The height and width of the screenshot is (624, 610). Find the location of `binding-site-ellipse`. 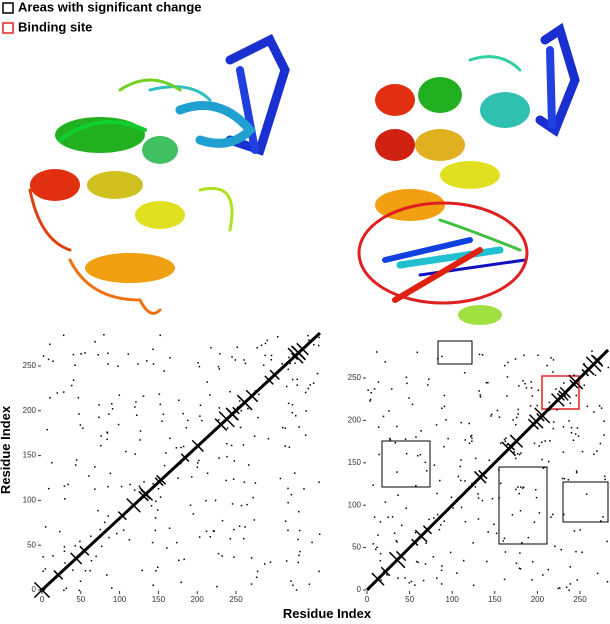

binding-site-ellipse is located at coordinates (443, 253).